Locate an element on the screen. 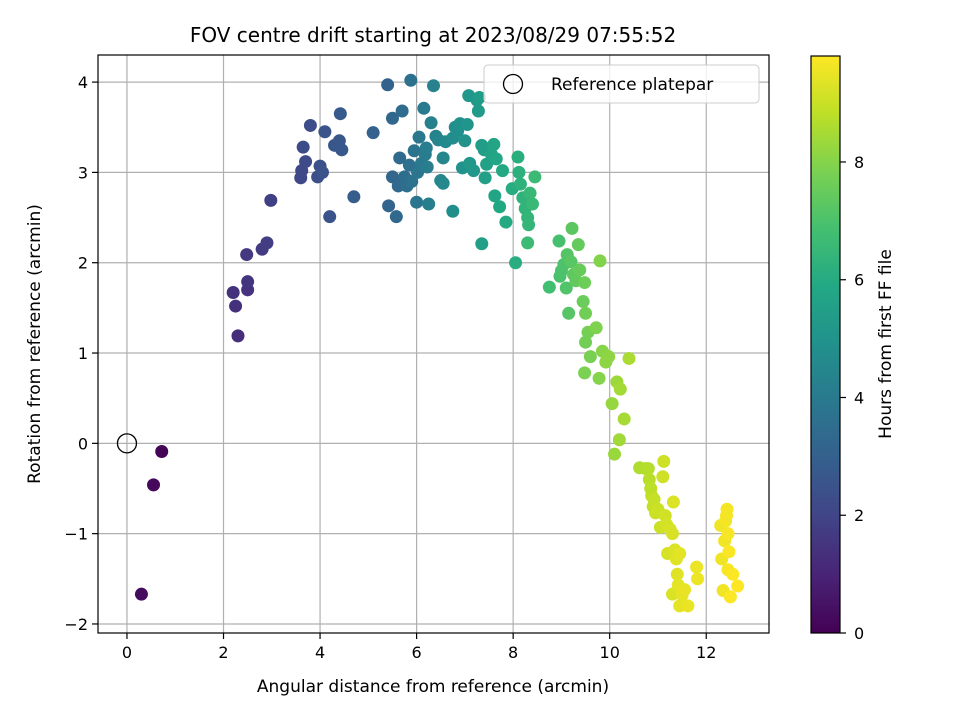 This screenshot has height=720, width=960. x-axis-ticks: 0 2 4 6 8 10 12 is located at coordinates (419, 647).